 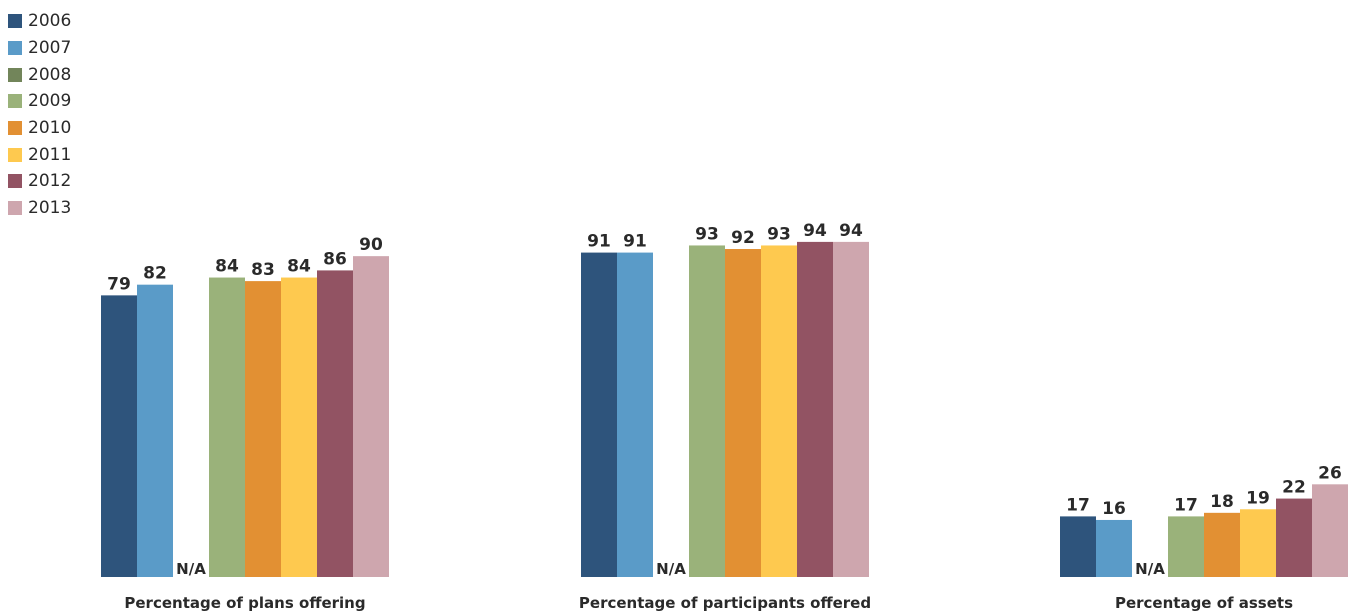 What do you see at coordinates (1114, 509) in the screenshot?
I see `data-label: 16` at bounding box center [1114, 509].